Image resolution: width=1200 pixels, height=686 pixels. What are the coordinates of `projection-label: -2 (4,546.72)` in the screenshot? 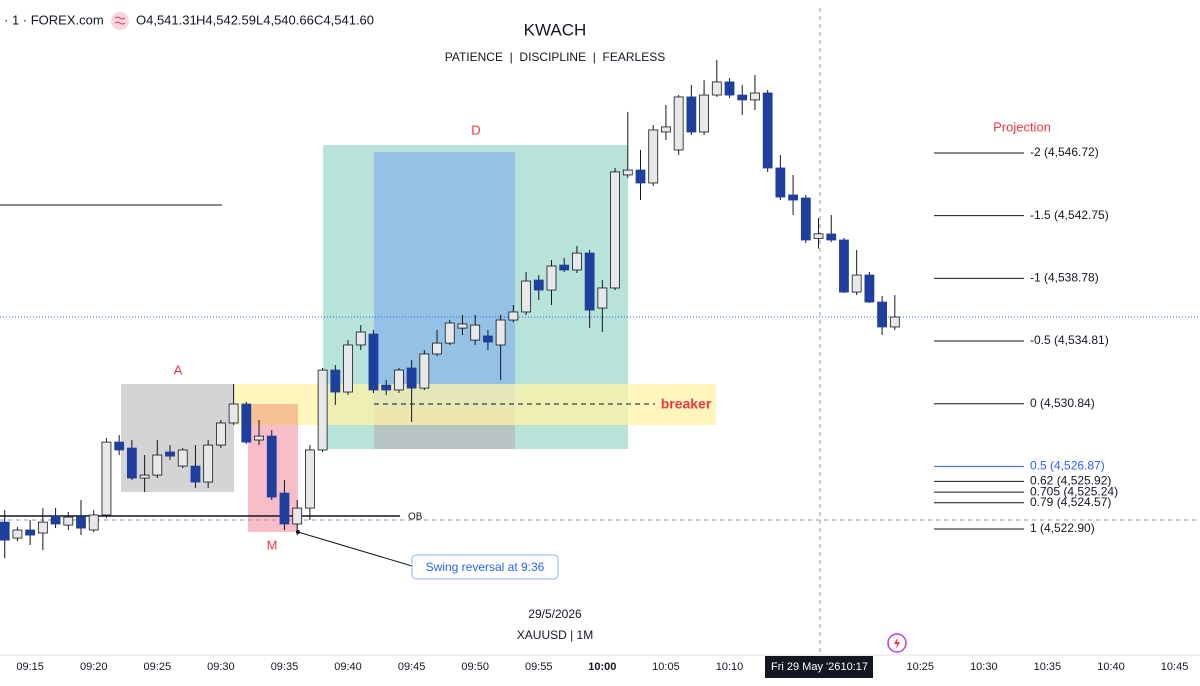 It's located at (1064, 152).